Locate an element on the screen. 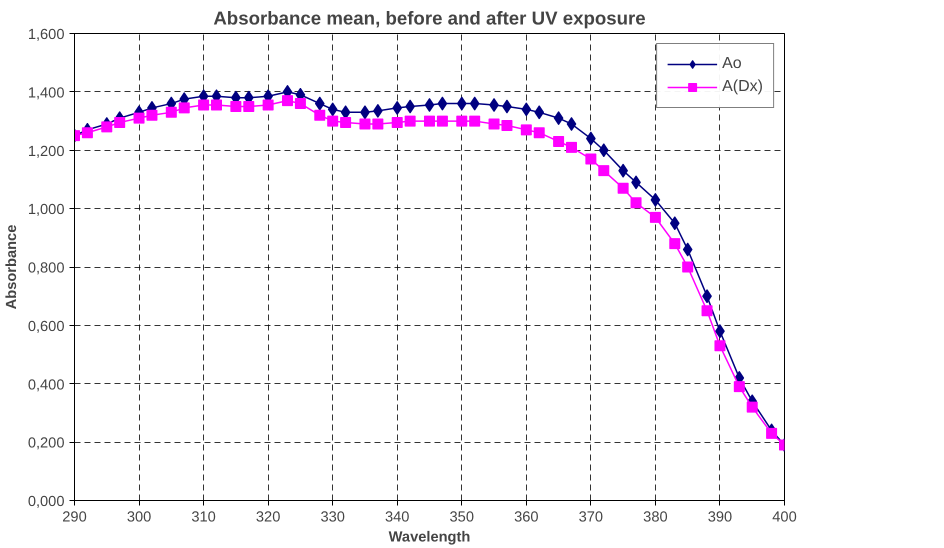 The image size is (944, 548). x-tick-label: 370 is located at coordinates (591, 518).